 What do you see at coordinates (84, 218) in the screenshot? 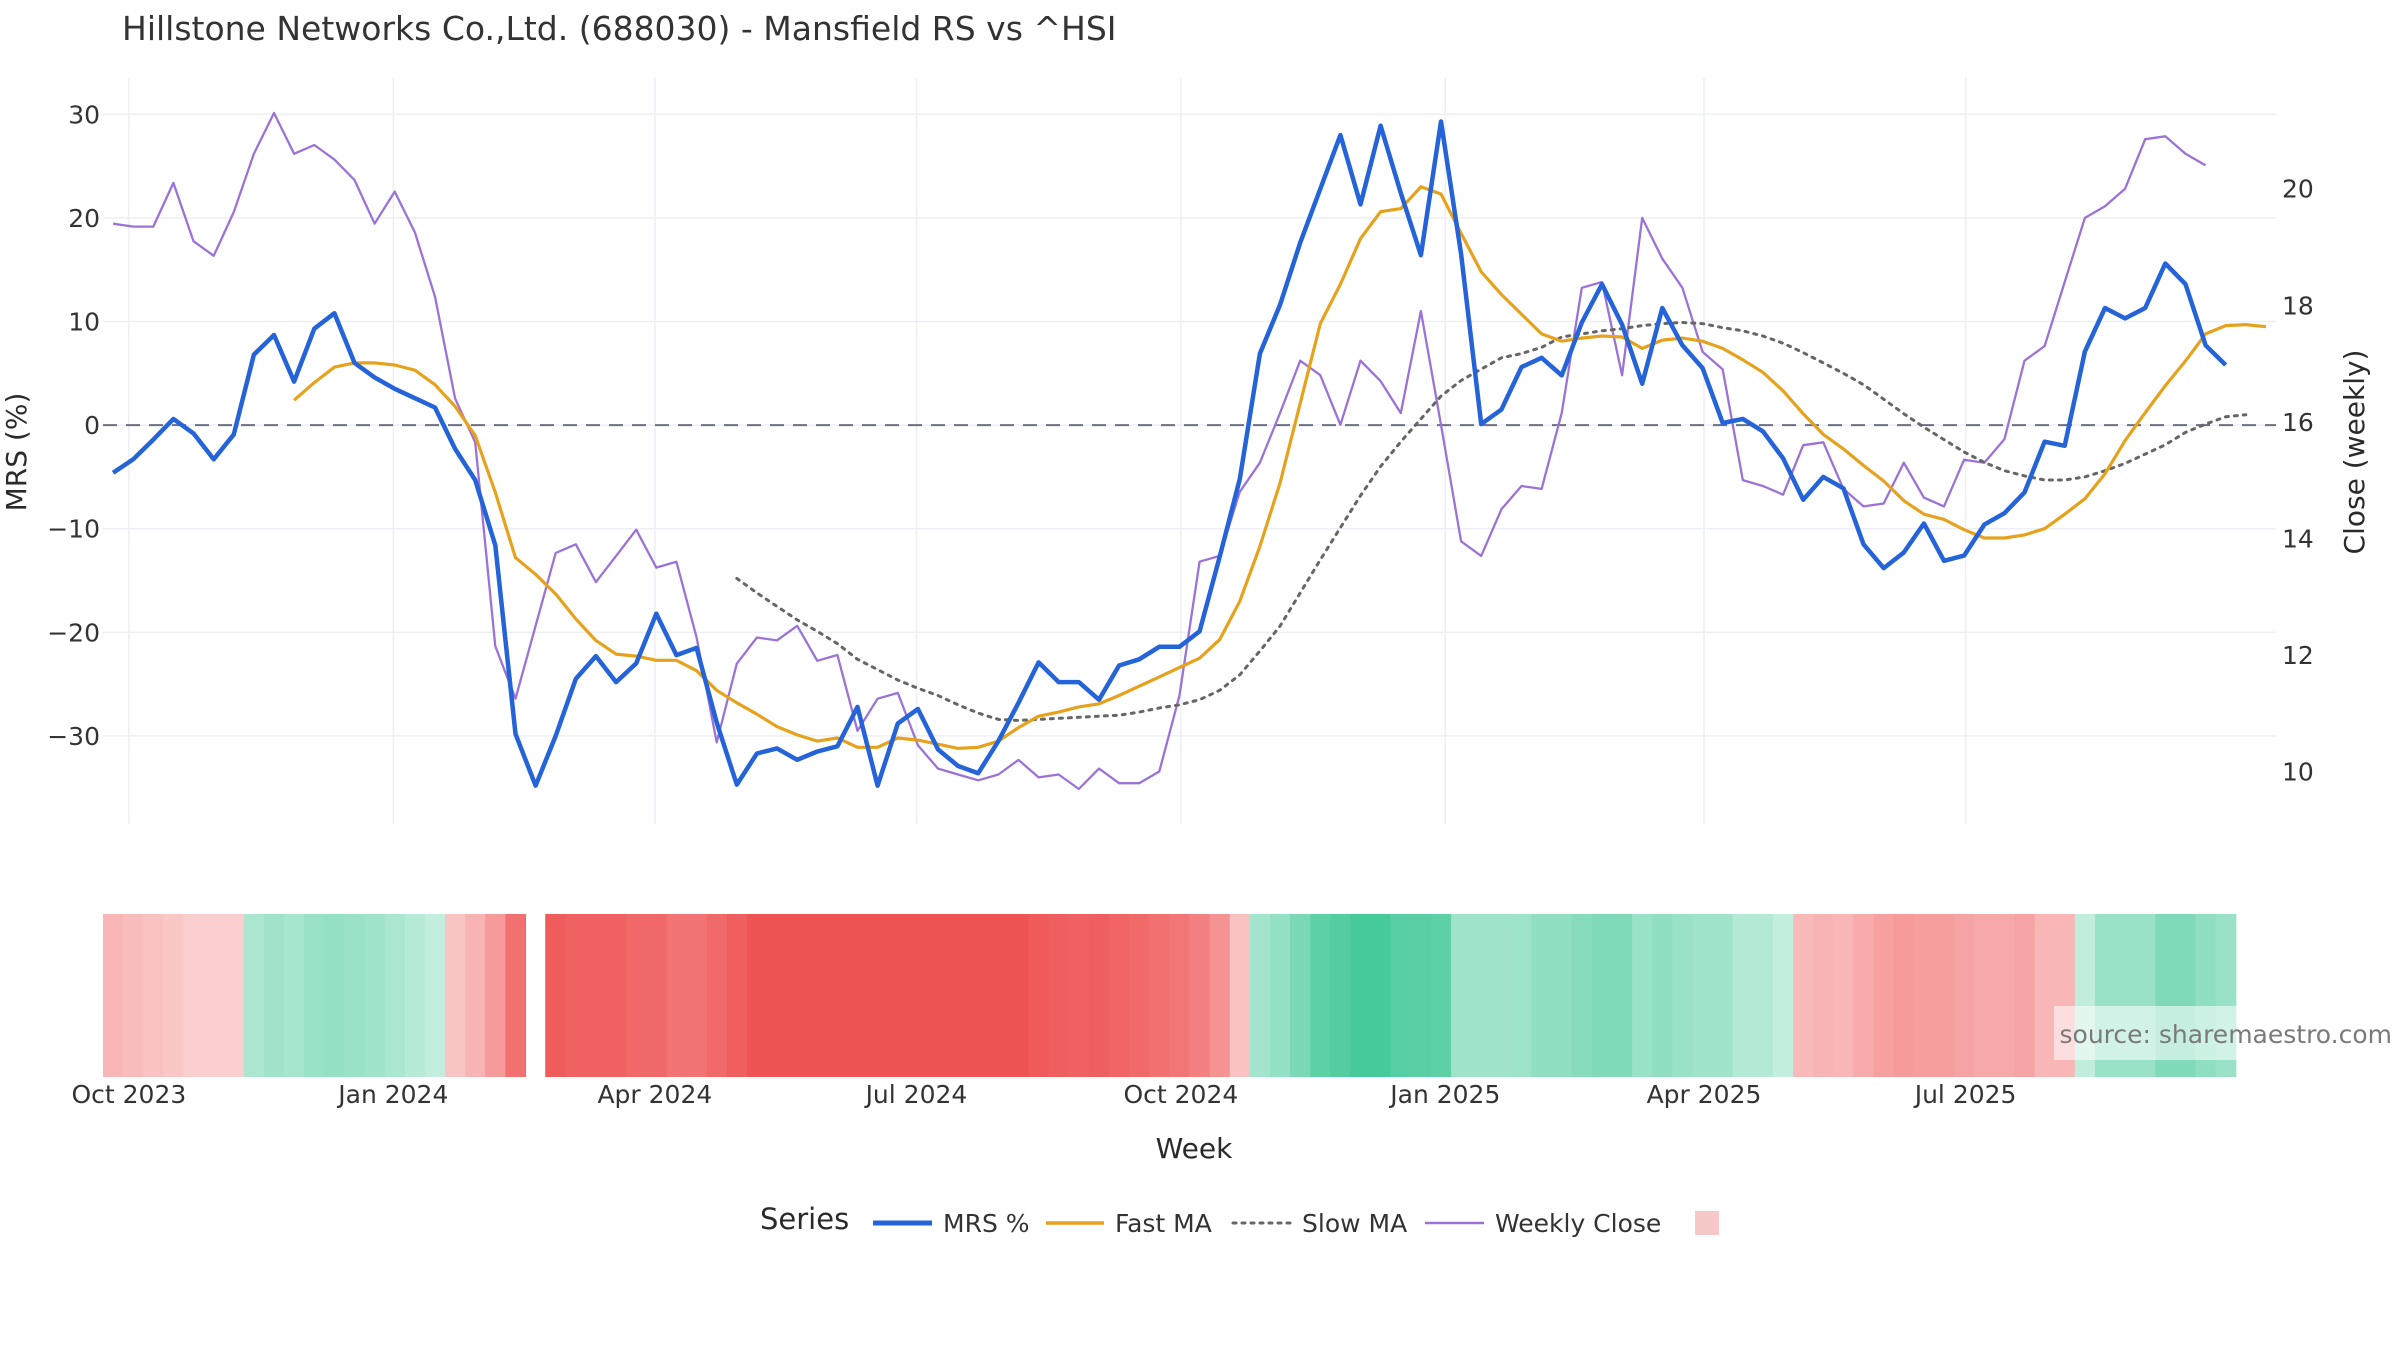
I see `y-tick-label: 20` at bounding box center [84, 218].